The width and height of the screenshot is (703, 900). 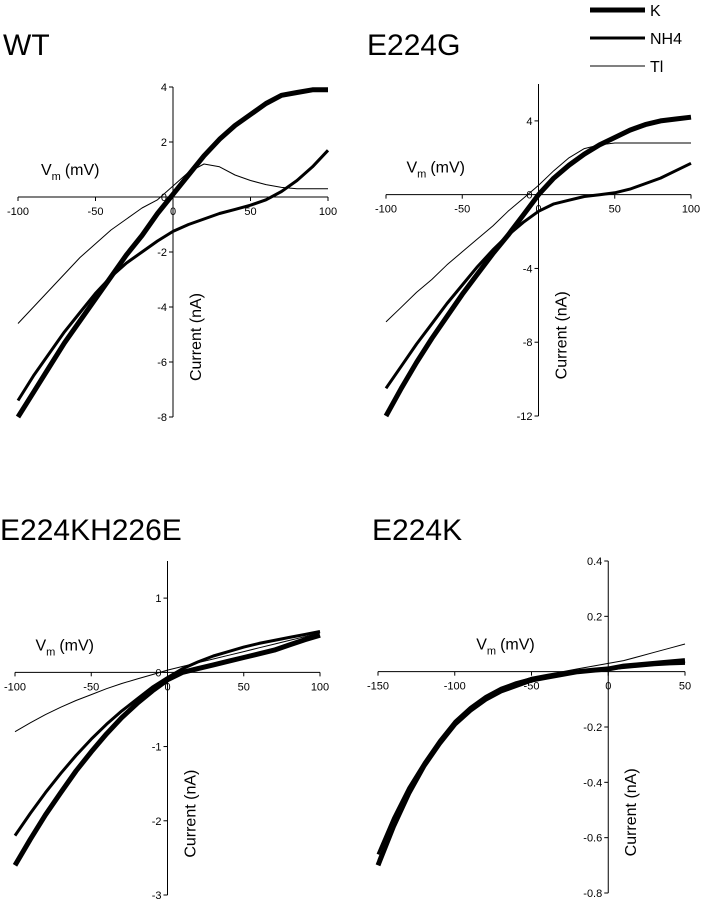 What do you see at coordinates (592, 894) in the screenshot?
I see `y-tick-label: -0.8` at bounding box center [592, 894].